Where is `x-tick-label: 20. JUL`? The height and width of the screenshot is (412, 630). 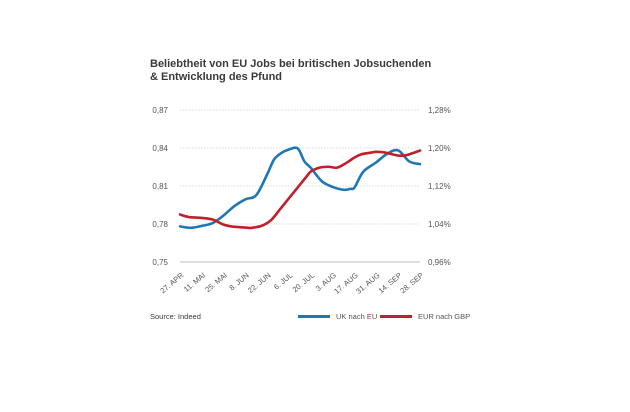
x-tick-label: 20. JUL is located at coordinates (304, 283).